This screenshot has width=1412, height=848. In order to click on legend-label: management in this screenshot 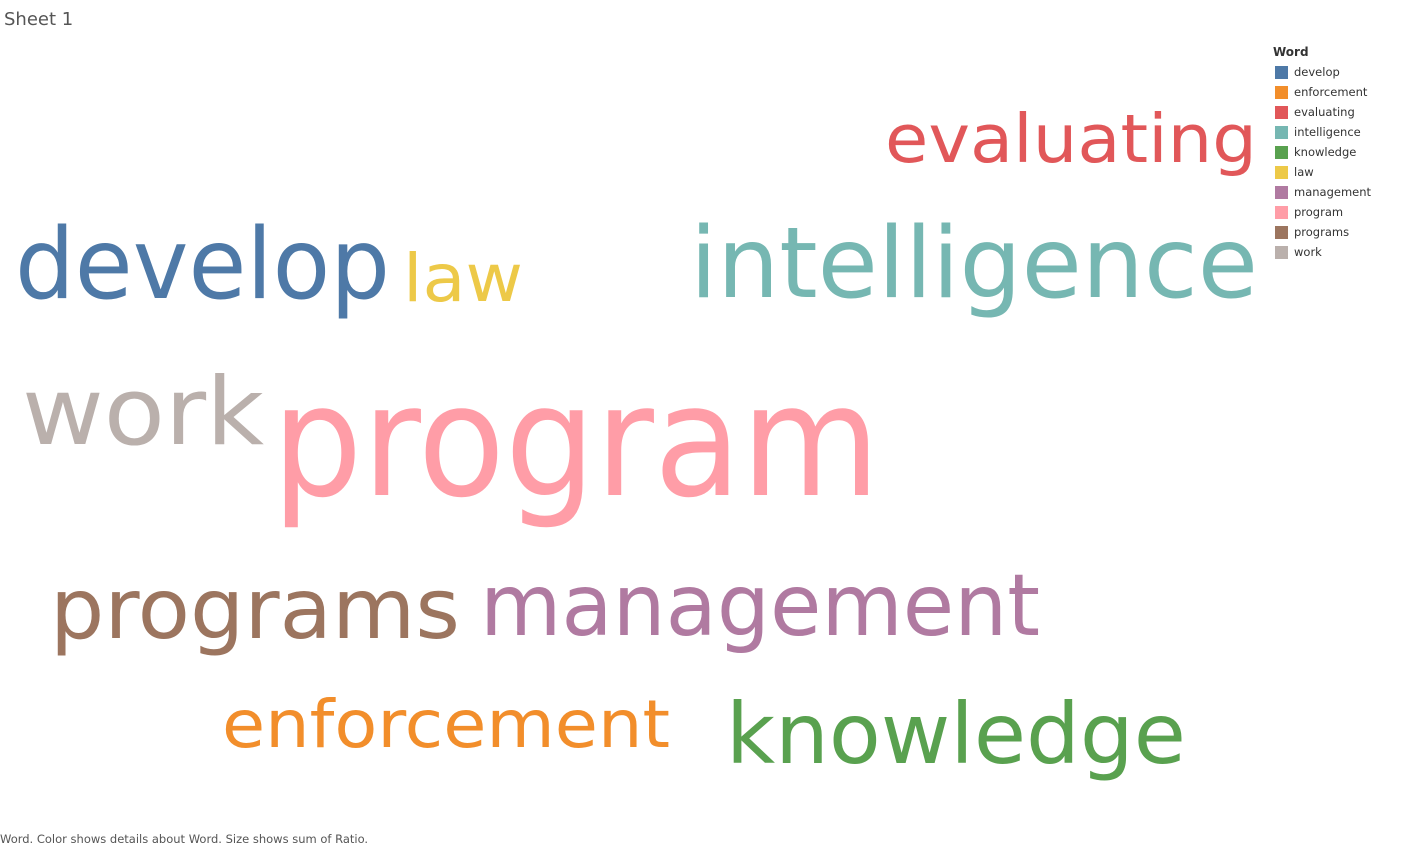, I will do `click(1333, 192)`.